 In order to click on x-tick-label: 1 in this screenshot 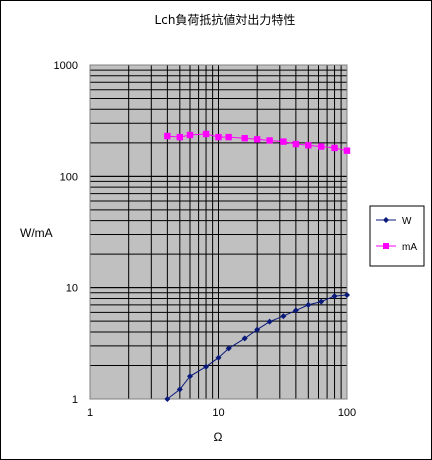, I will do `click(90, 413)`.